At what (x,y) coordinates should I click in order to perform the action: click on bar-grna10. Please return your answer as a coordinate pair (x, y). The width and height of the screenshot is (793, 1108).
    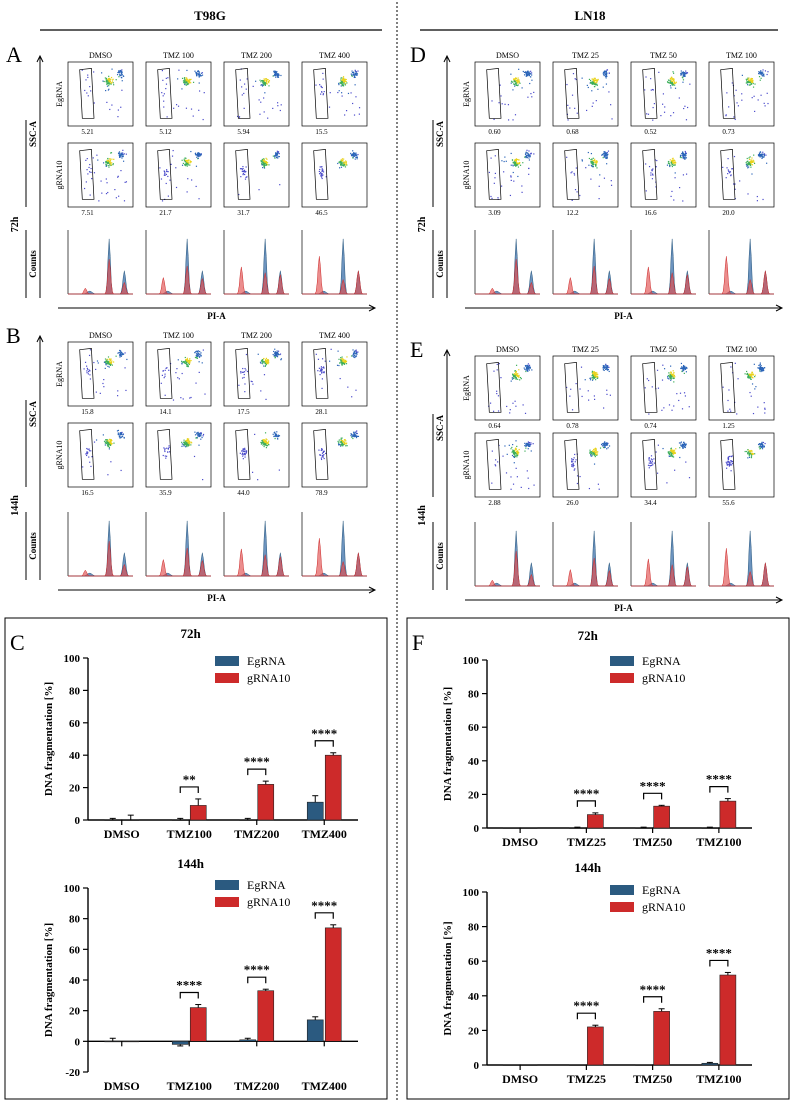
    Looking at the image, I should click on (266, 1016).